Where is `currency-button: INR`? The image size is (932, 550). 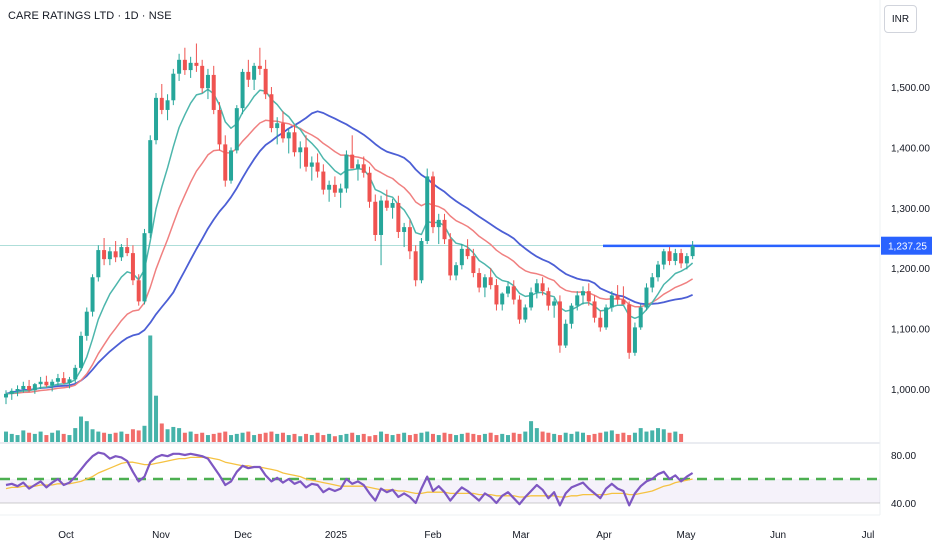 currency-button: INR is located at coordinates (900, 19).